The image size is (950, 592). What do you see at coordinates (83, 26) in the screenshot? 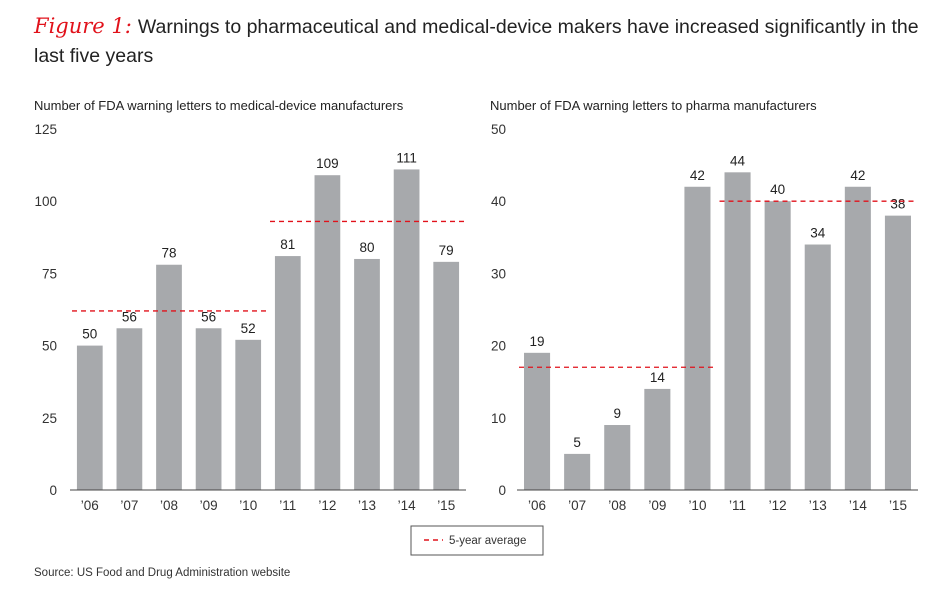
I see `figure-label: Figure 1:` at bounding box center [83, 26].